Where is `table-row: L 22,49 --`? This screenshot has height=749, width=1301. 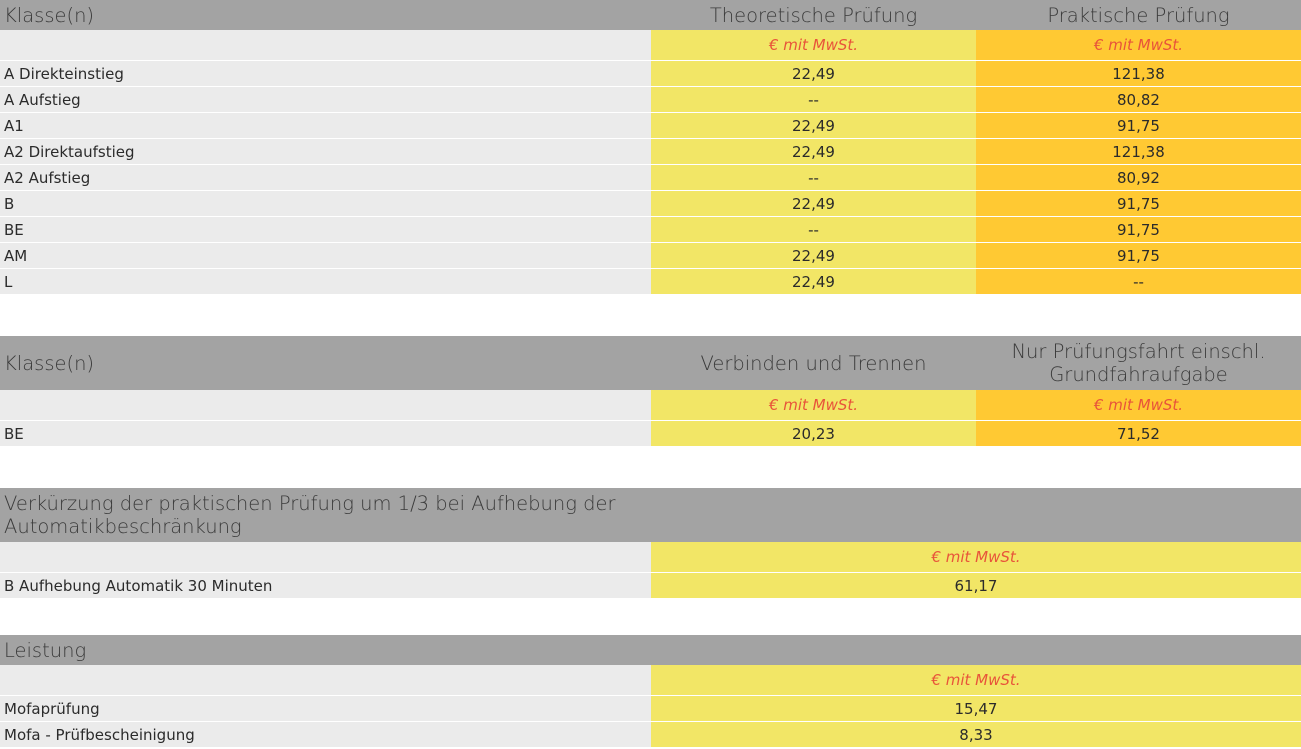 table-row: L 22,49 -- is located at coordinates (650, 281).